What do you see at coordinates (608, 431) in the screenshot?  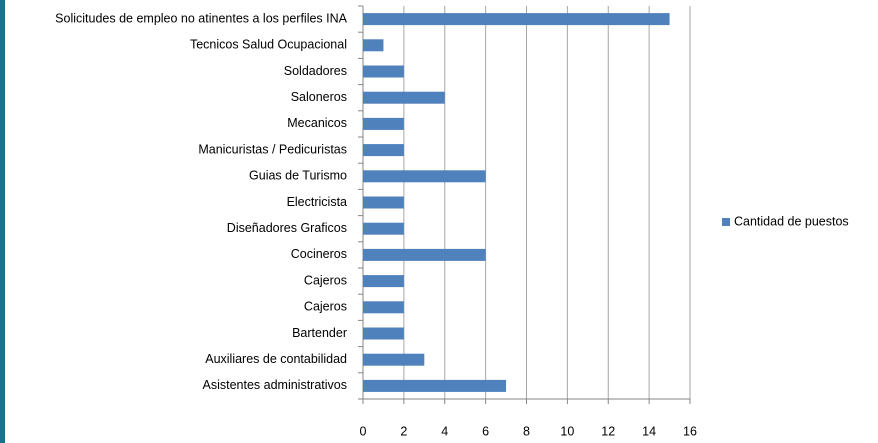 I see `x-tick-label: 12` at bounding box center [608, 431].